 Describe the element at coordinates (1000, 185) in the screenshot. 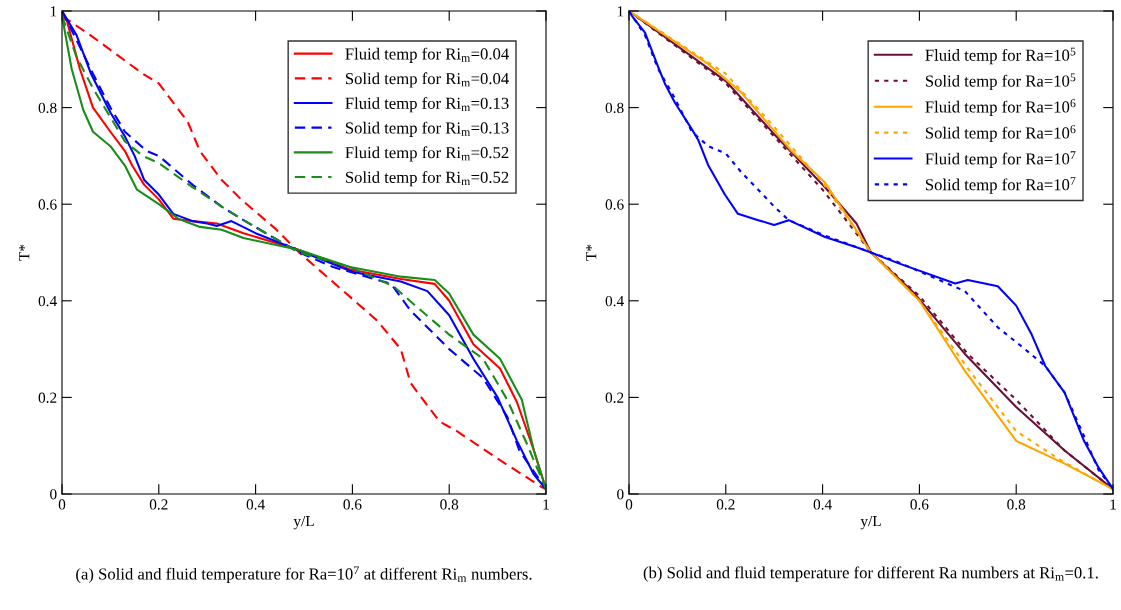

I see `legend-label: Solid temp for Ra=10$^{7}$` at that location.